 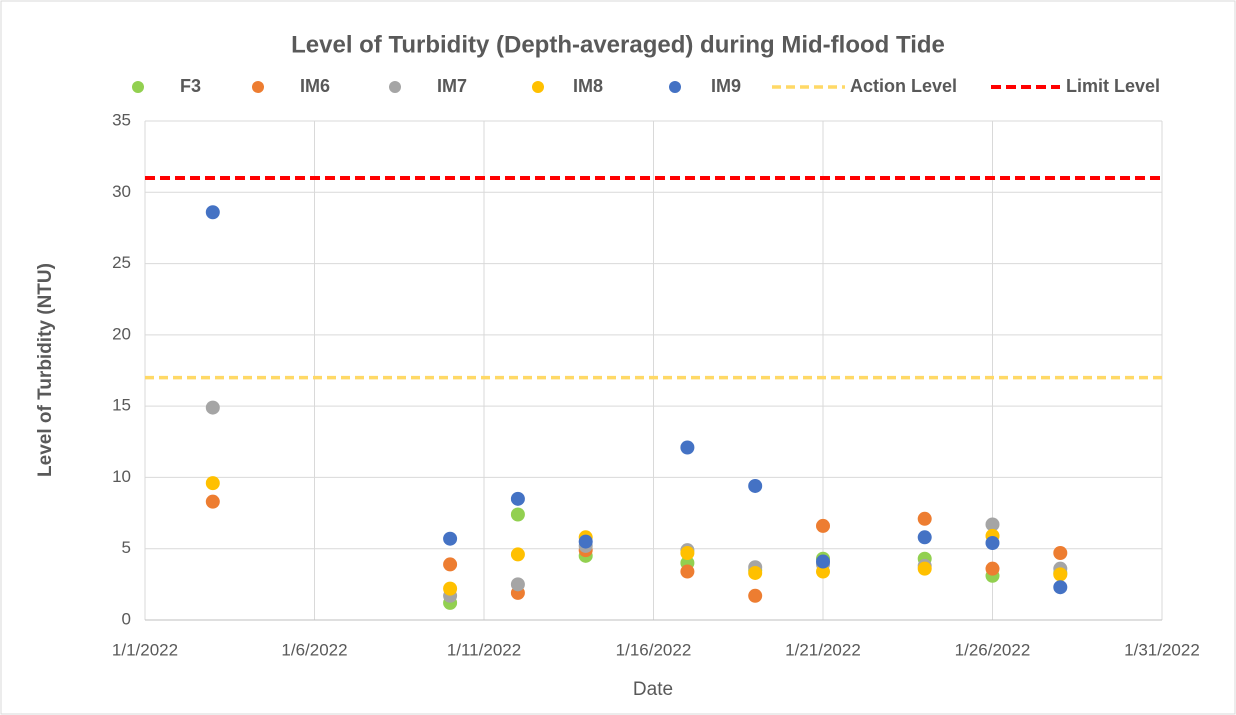 I want to click on y-tick-label: 15, so click(x=121, y=405).